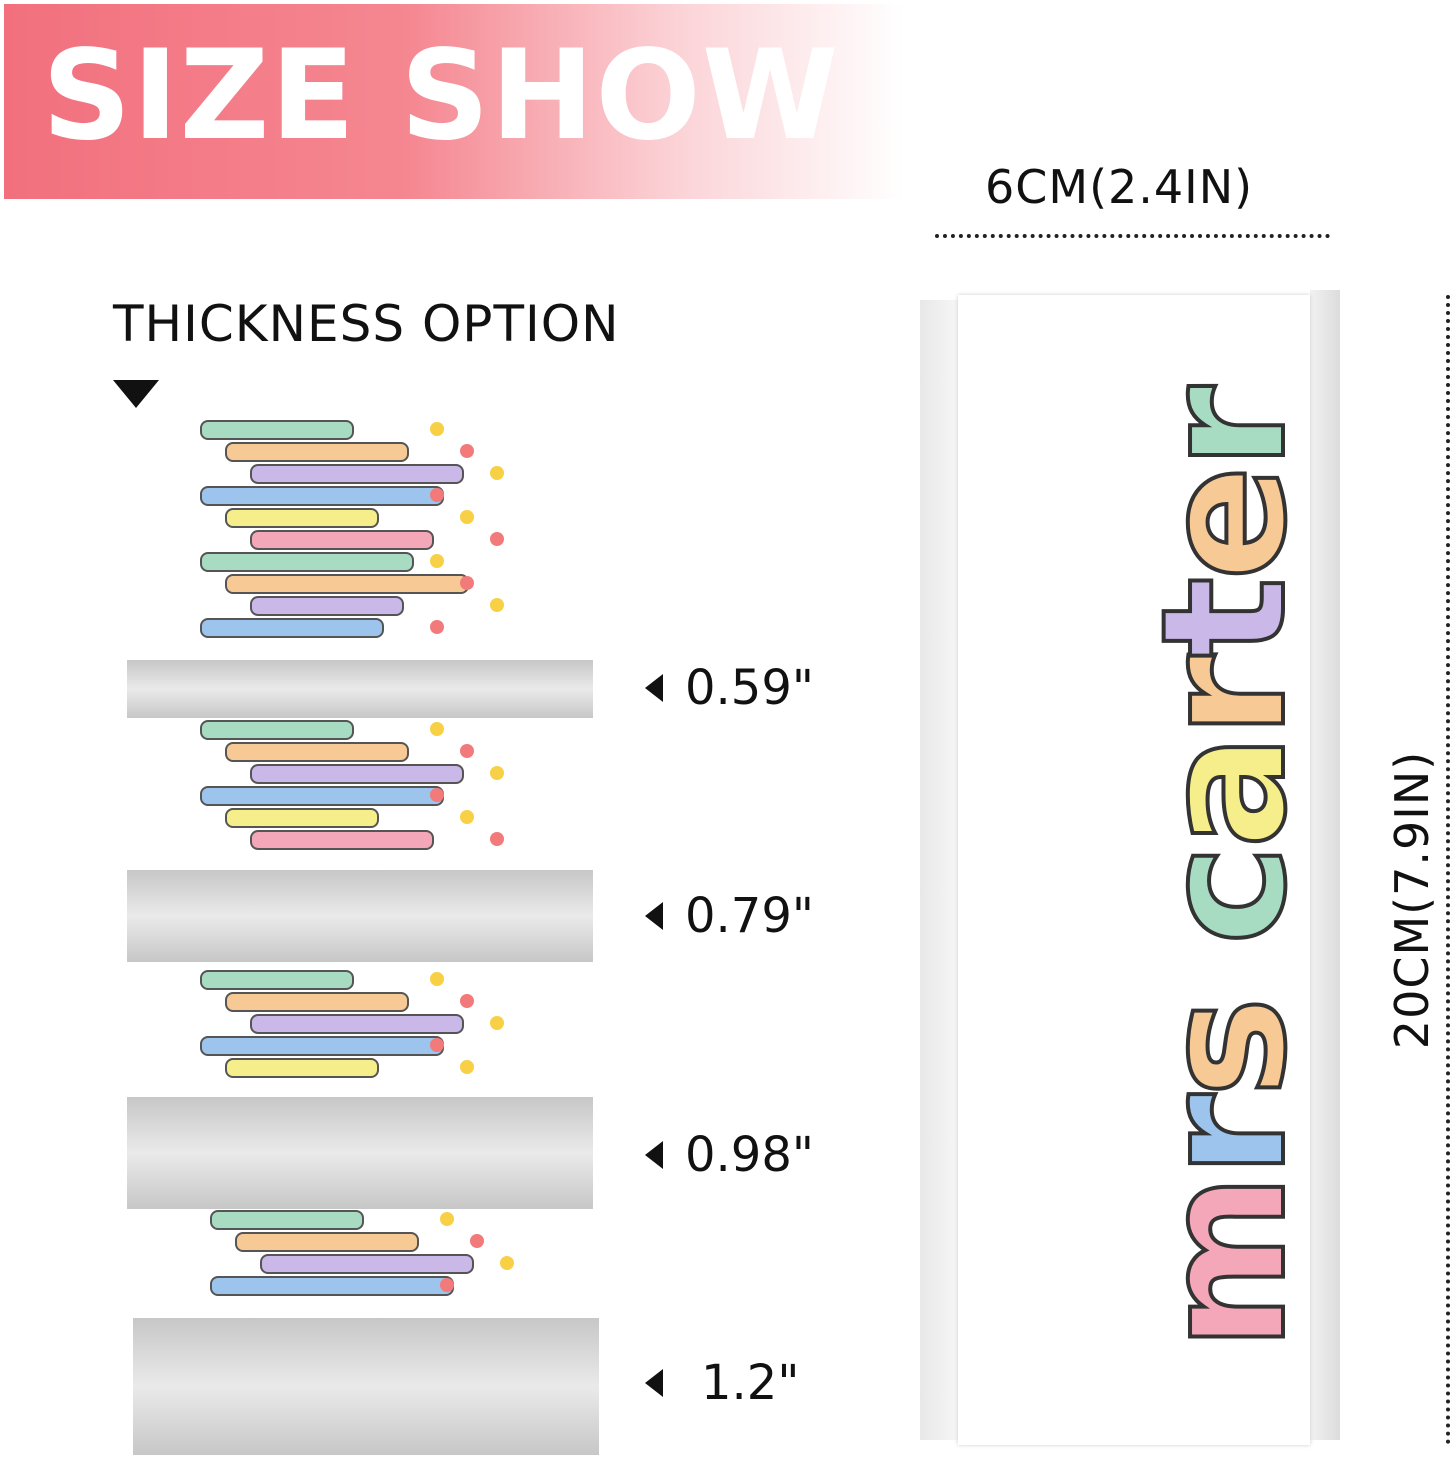 Image resolution: width=1455 pixels, height=1457 pixels. Describe the element at coordinates (1132, 236) in the screenshot. I see `width-dotted-line` at that location.